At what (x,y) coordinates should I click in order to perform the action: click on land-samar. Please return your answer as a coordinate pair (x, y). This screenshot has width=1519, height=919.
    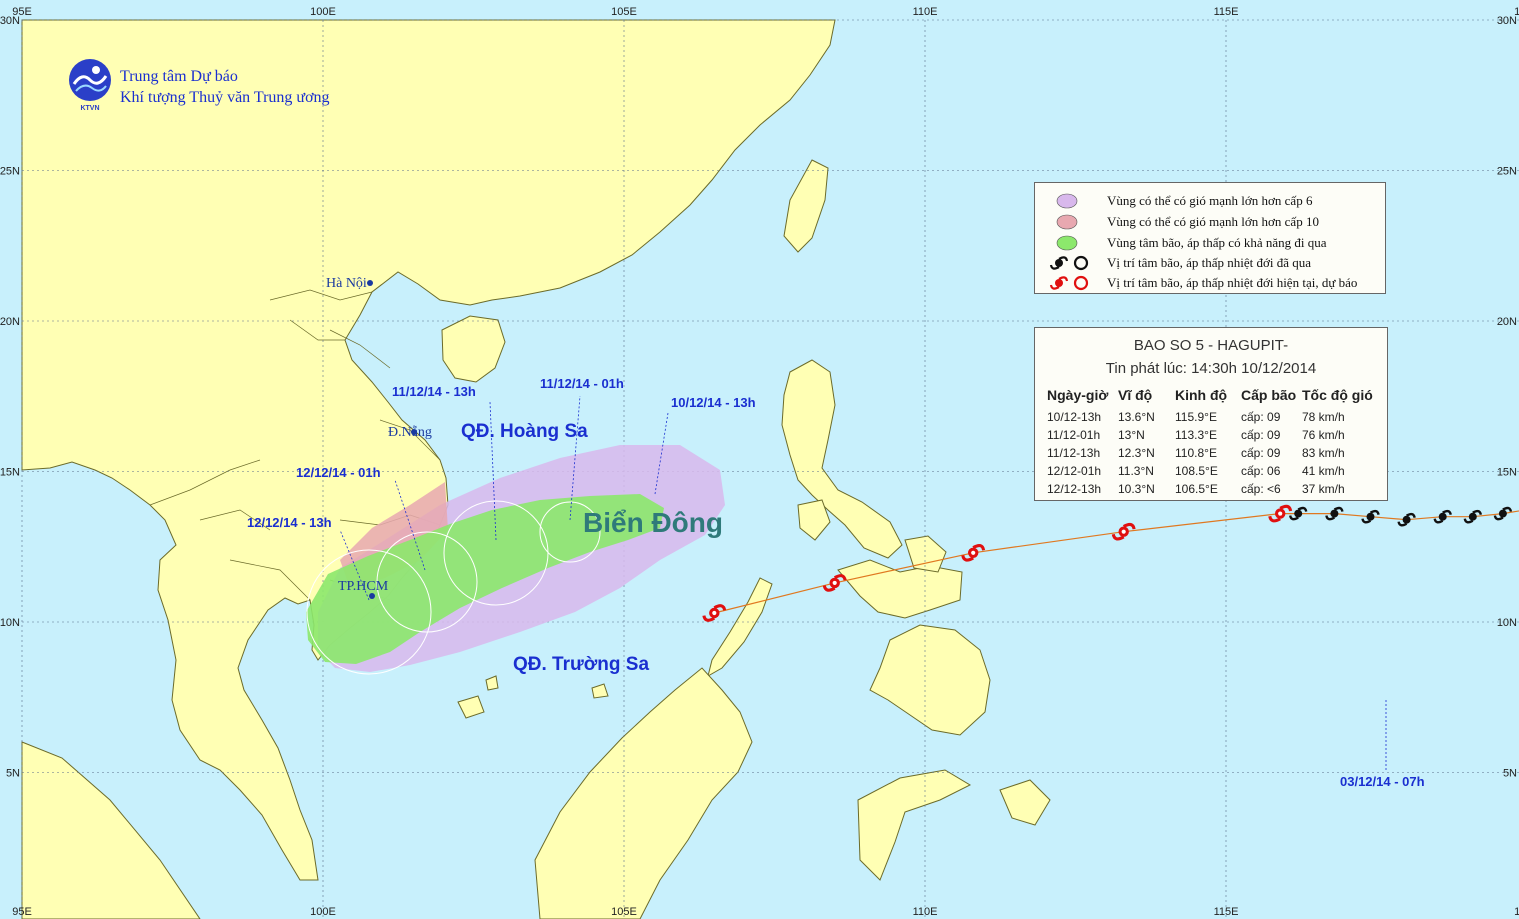
    Looking at the image, I should click on (925, 554).